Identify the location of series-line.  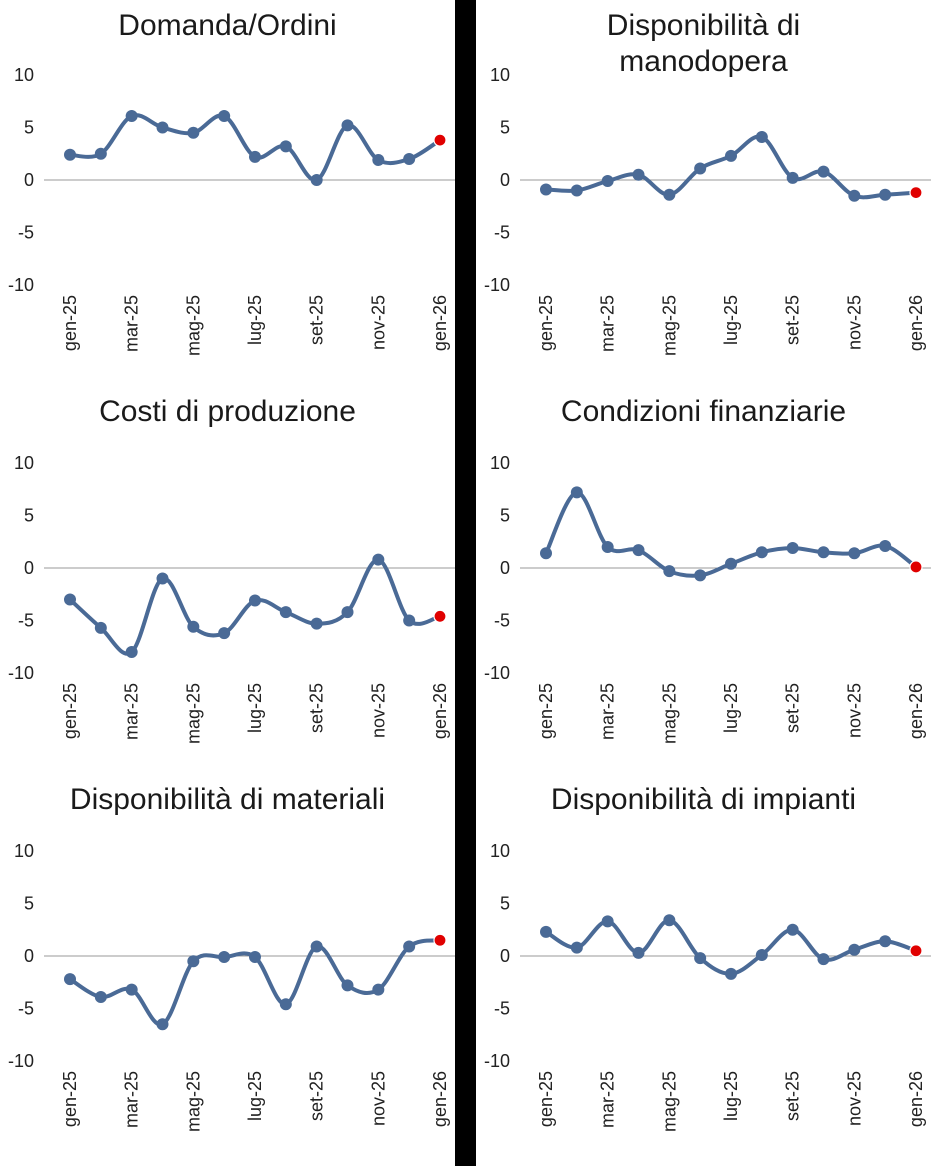
(731, 947).